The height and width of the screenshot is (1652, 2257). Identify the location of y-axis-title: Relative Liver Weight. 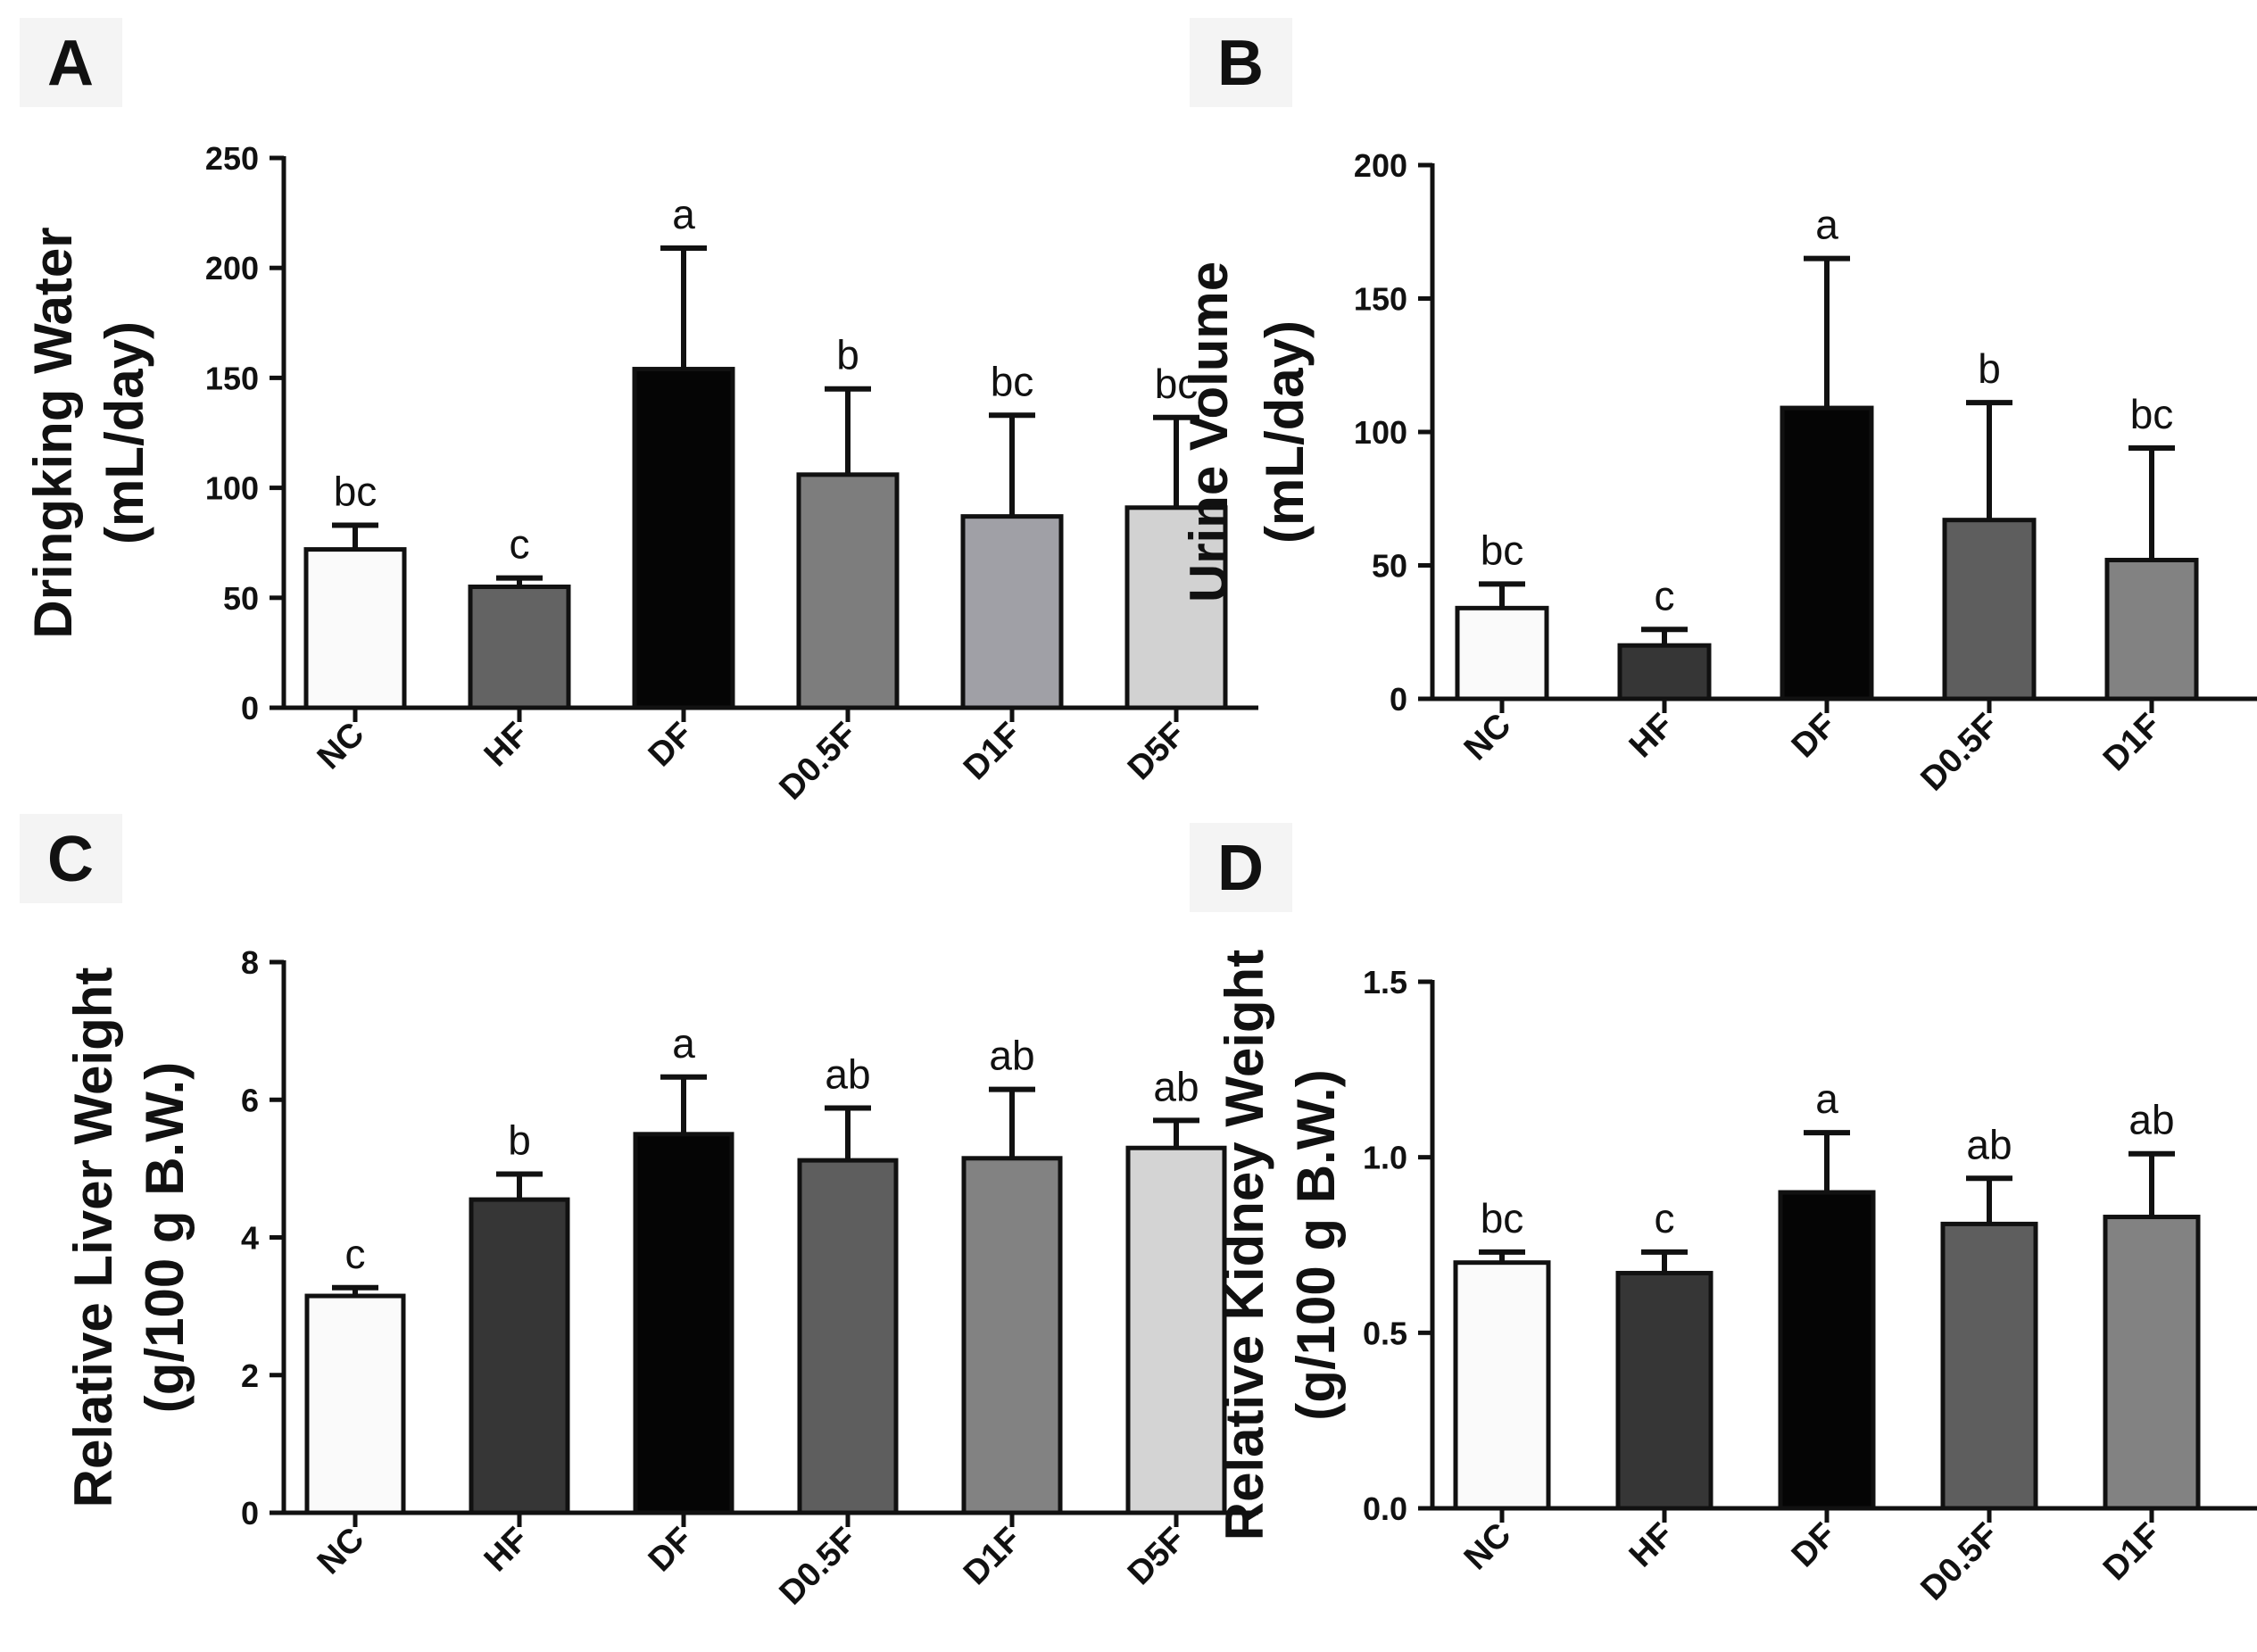
(93, 1237).